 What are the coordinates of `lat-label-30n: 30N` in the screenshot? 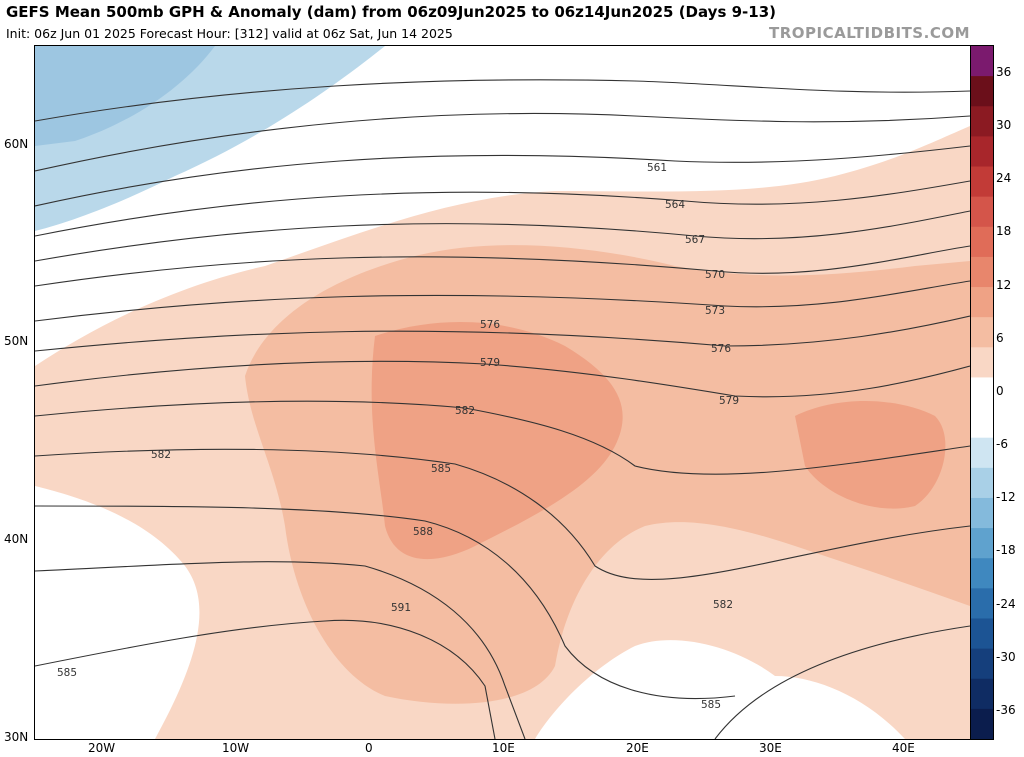 It's located at (16, 737).